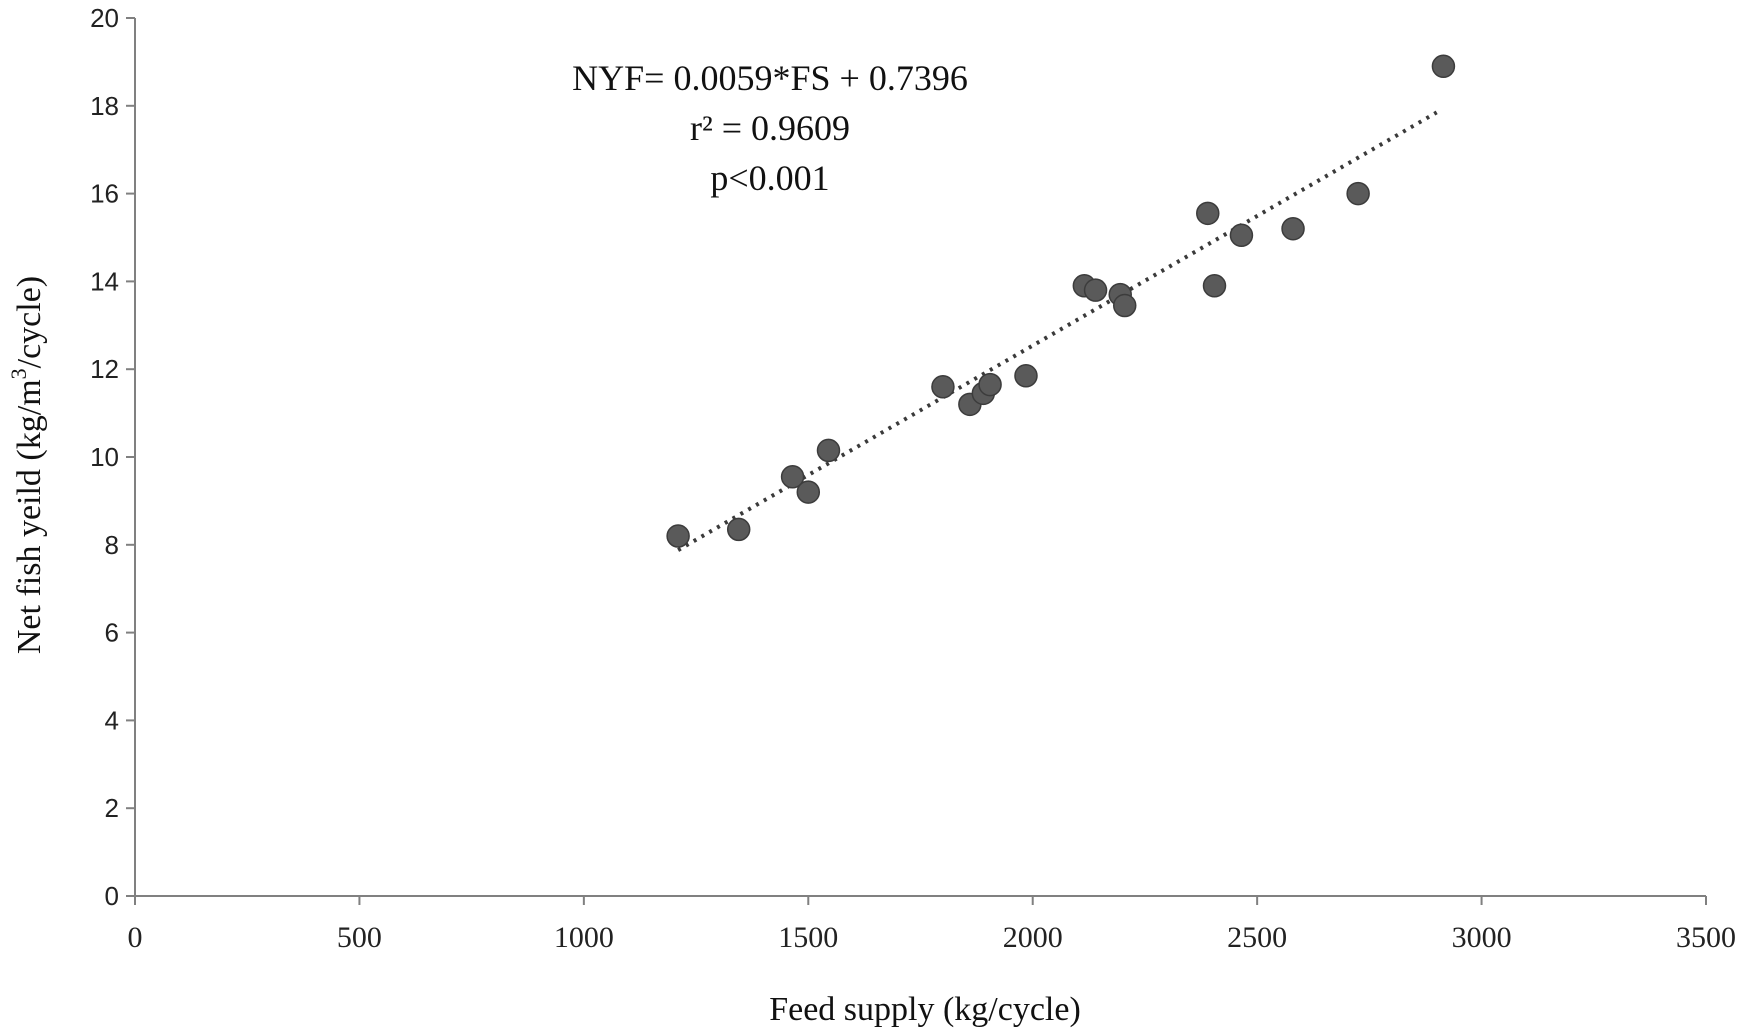 The height and width of the screenshot is (1031, 1754). What do you see at coordinates (112, 808) in the screenshot?
I see `y-tick-label: 2` at bounding box center [112, 808].